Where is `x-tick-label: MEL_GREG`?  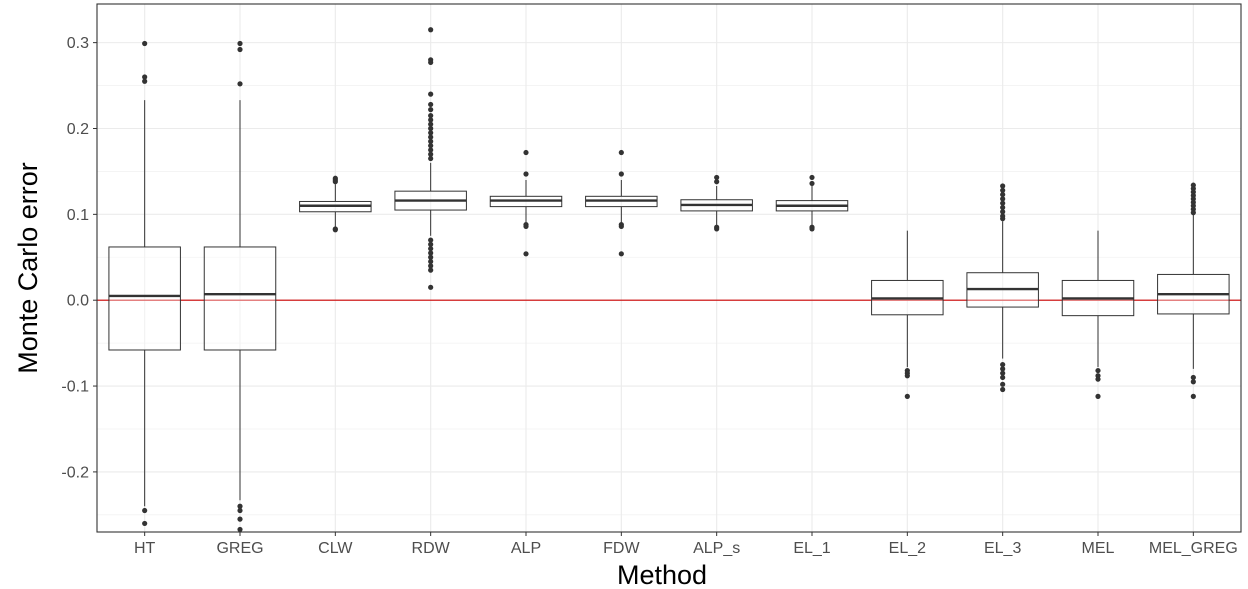 x-tick-label: MEL_GREG is located at coordinates (1193, 548).